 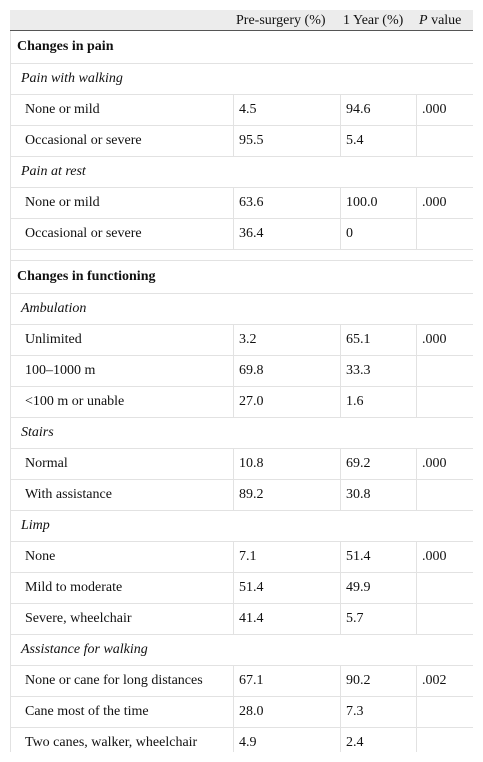 I want to click on value-cell: 30.8, so click(x=378, y=495).